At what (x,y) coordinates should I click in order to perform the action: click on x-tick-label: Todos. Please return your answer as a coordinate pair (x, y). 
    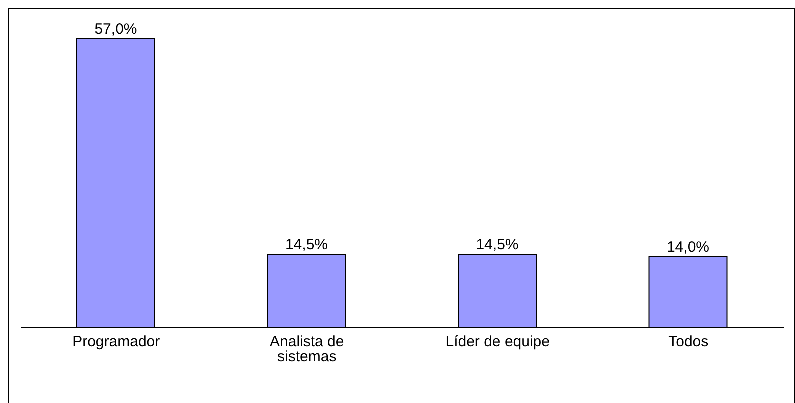
    Looking at the image, I should click on (688, 342).